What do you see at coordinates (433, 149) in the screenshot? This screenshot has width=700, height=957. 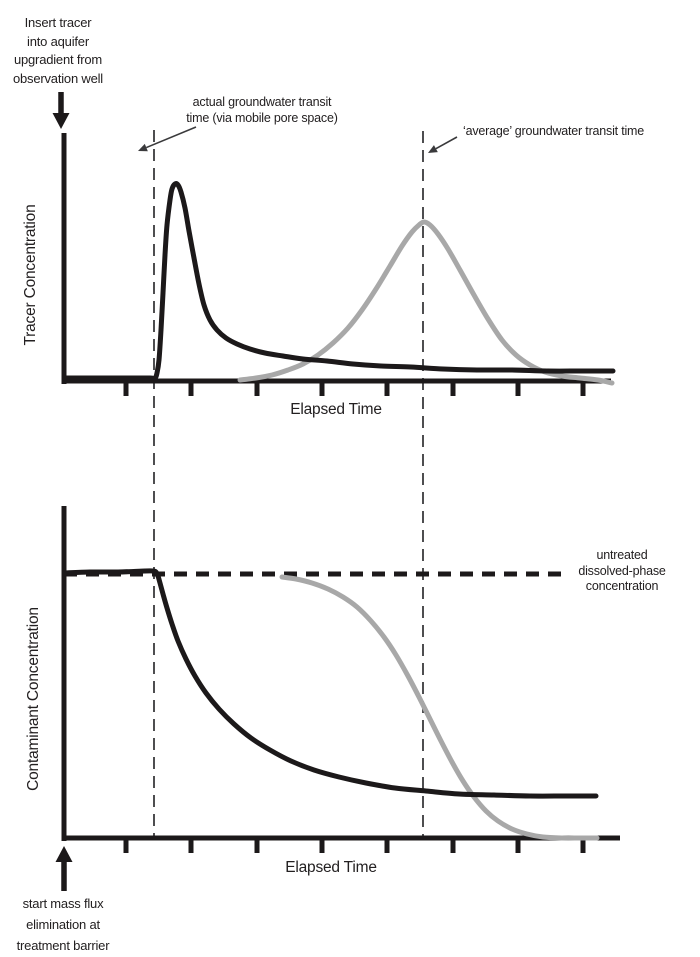 I see `average-transit-pointer-arrow-head` at bounding box center [433, 149].